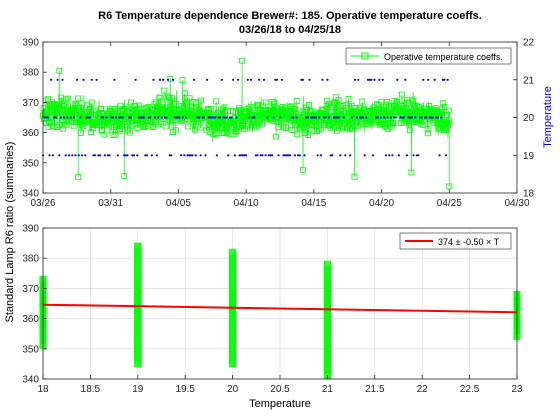  I want to click on timeseries-x-tick-label: 04/20, so click(381, 203).